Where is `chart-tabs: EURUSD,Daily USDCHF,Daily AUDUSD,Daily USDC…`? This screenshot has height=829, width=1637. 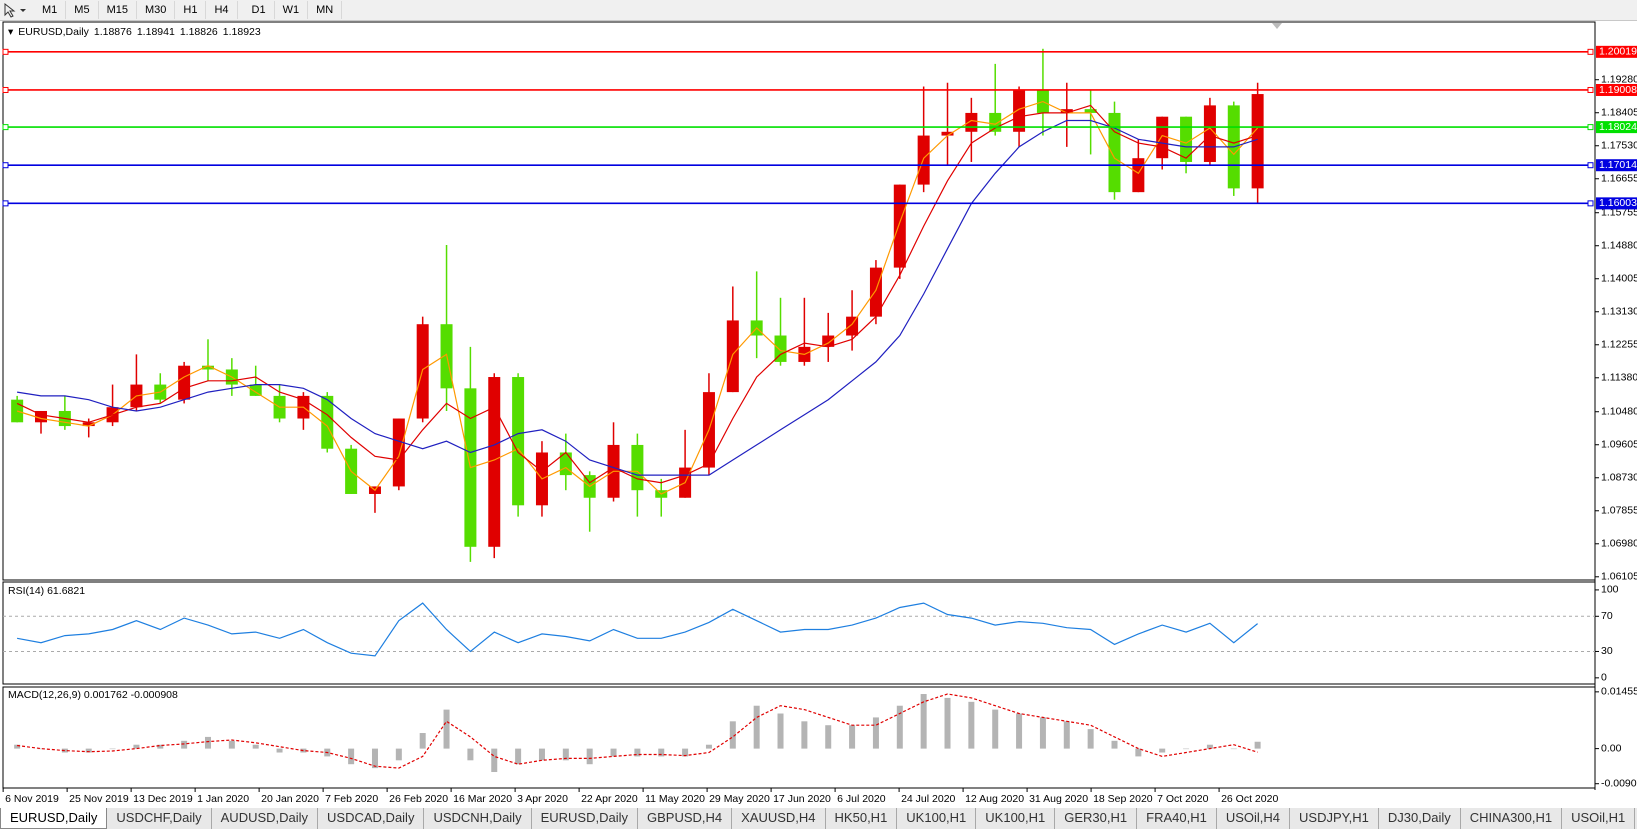 chart-tabs: EURUSD,Daily USDCHF,Daily AUDUSD,Daily USDC… is located at coordinates (818, 818).